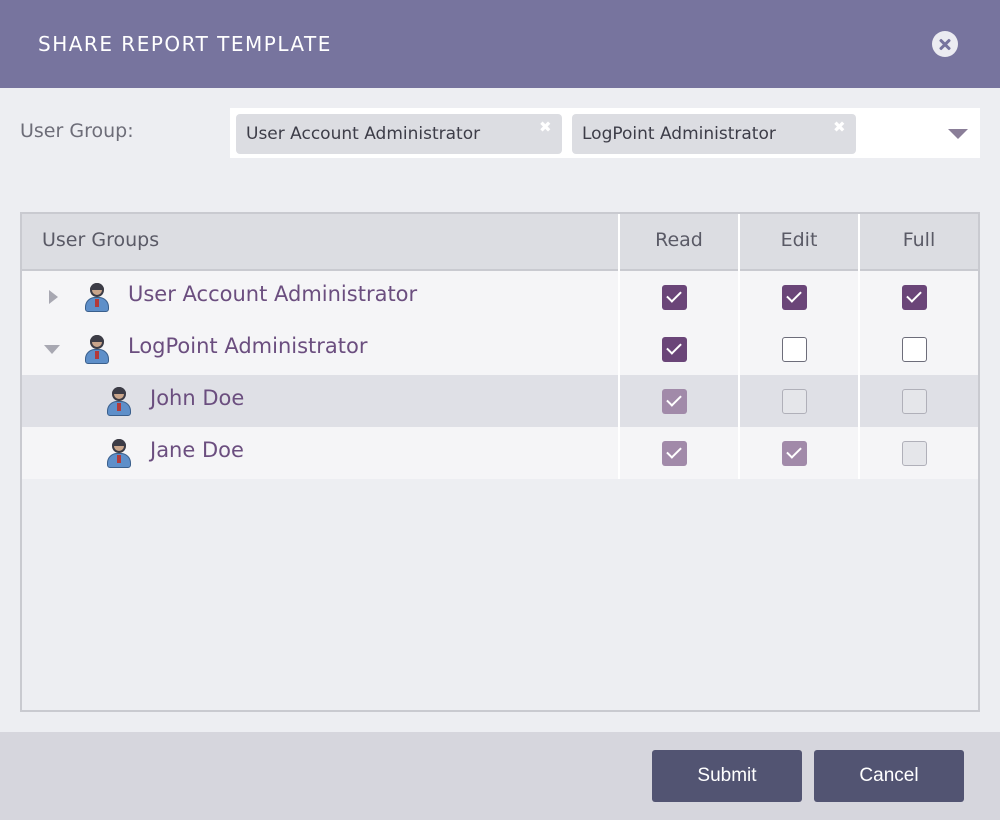 The width and height of the screenshot is (1000, 820). Describe the element at coordinates (727, 776) in the screenshot. I see `submit-button: Submit` at that location.